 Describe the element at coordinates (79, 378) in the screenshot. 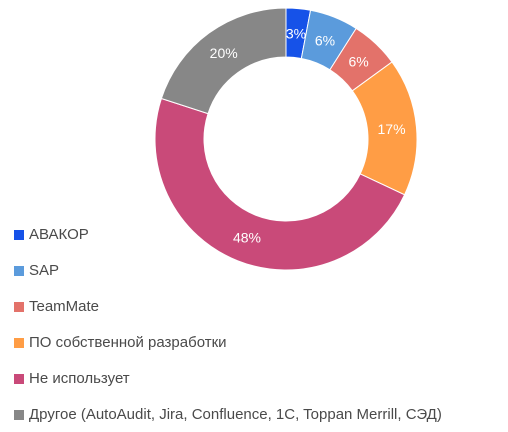

I see `legend-label: Не использует` at that location.